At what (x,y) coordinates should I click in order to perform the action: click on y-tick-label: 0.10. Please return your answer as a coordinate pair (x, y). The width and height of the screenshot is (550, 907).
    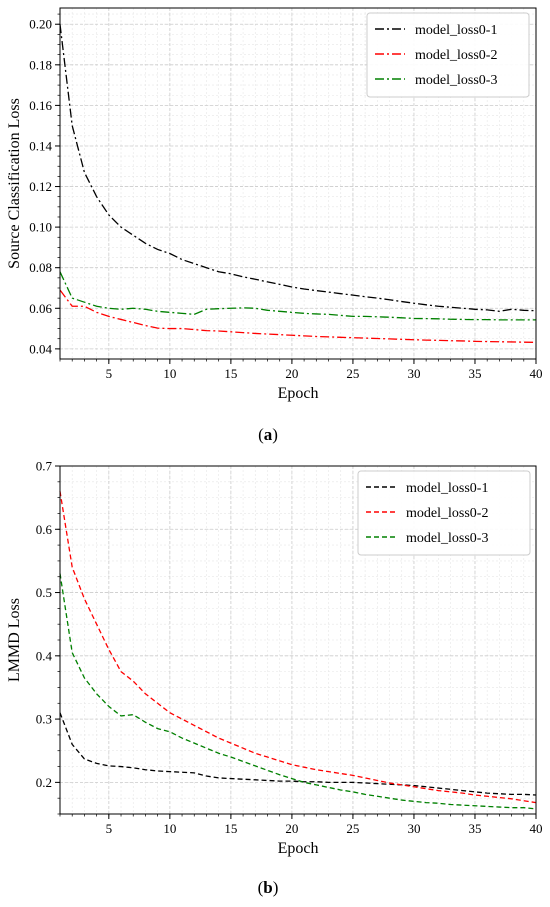
    Looking at the image, I should click on (40, 227).